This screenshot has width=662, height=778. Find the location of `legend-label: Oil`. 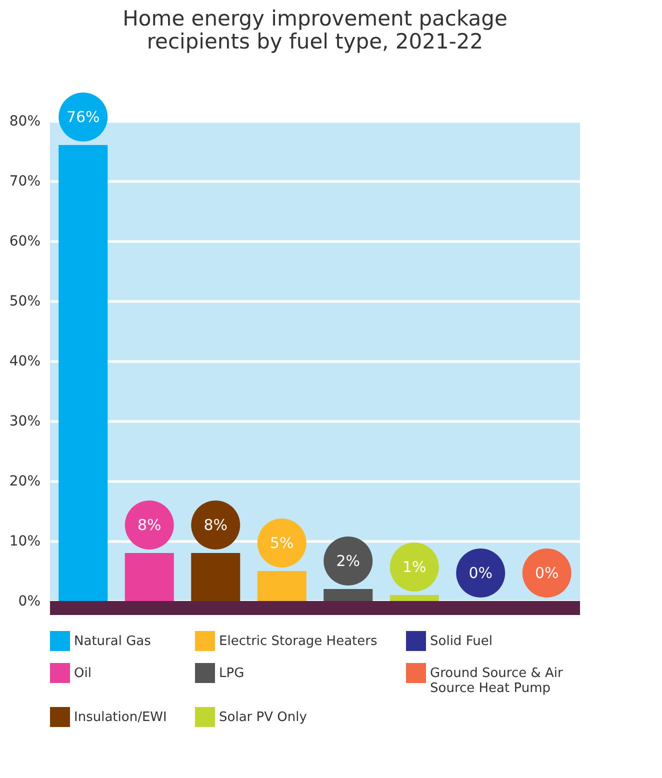

legend-label: Oil is located at coordinates (83, 673).